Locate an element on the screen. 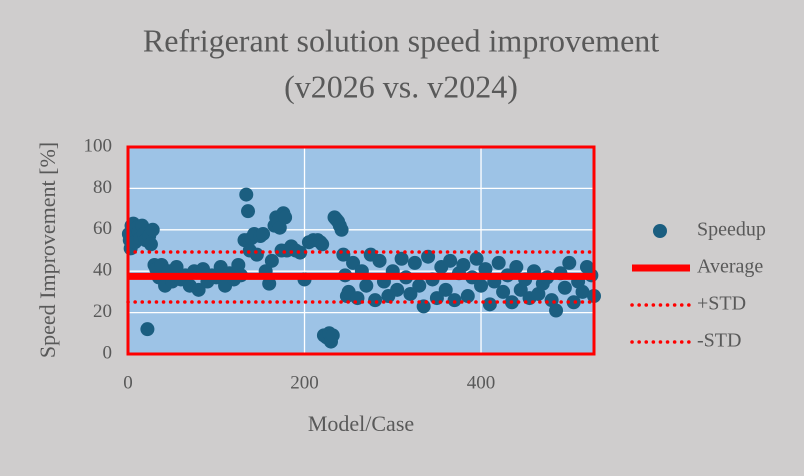  y-tick-label: 20 is located at coordinates (102, 311).